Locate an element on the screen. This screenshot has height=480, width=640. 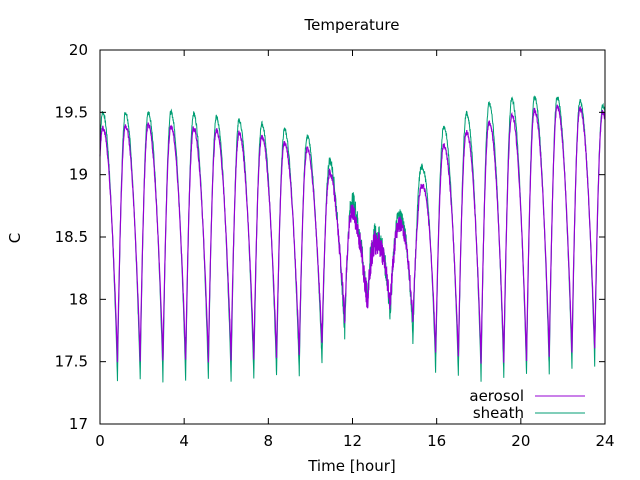
x-tick-label: 8 is located at coordinates (269, 441).